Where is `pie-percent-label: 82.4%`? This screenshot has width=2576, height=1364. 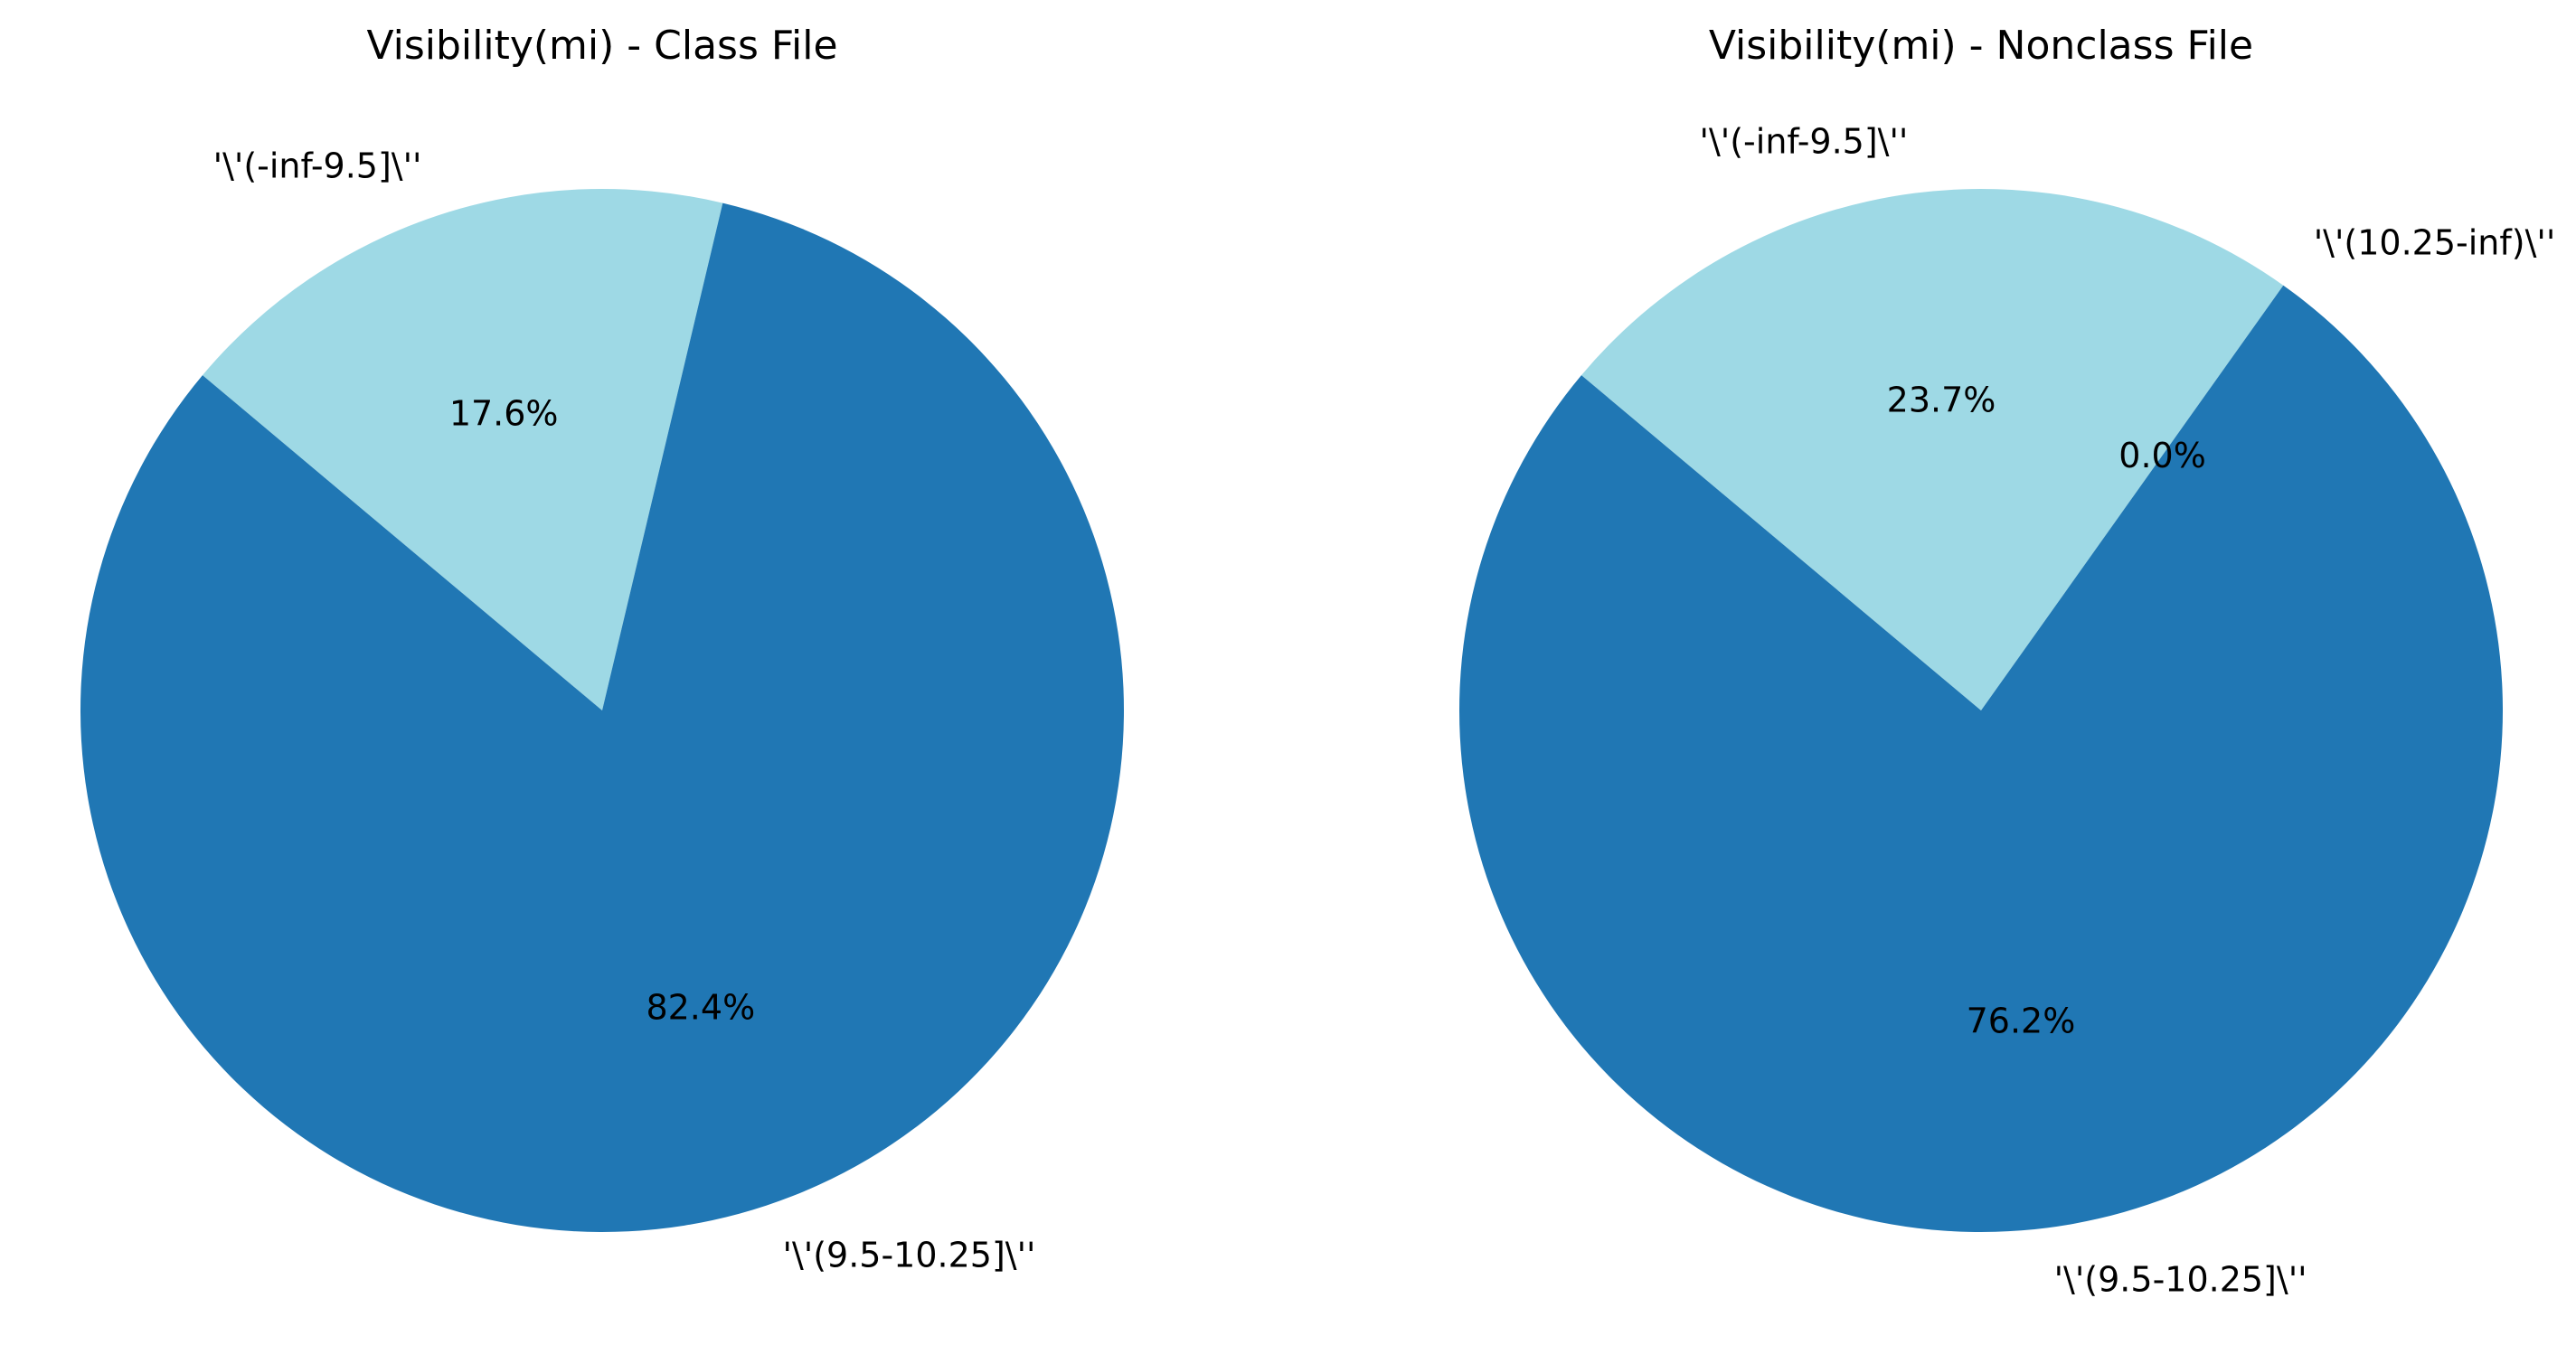
pie-percent-label: 82.4% is located at coordinates (700, 1008).